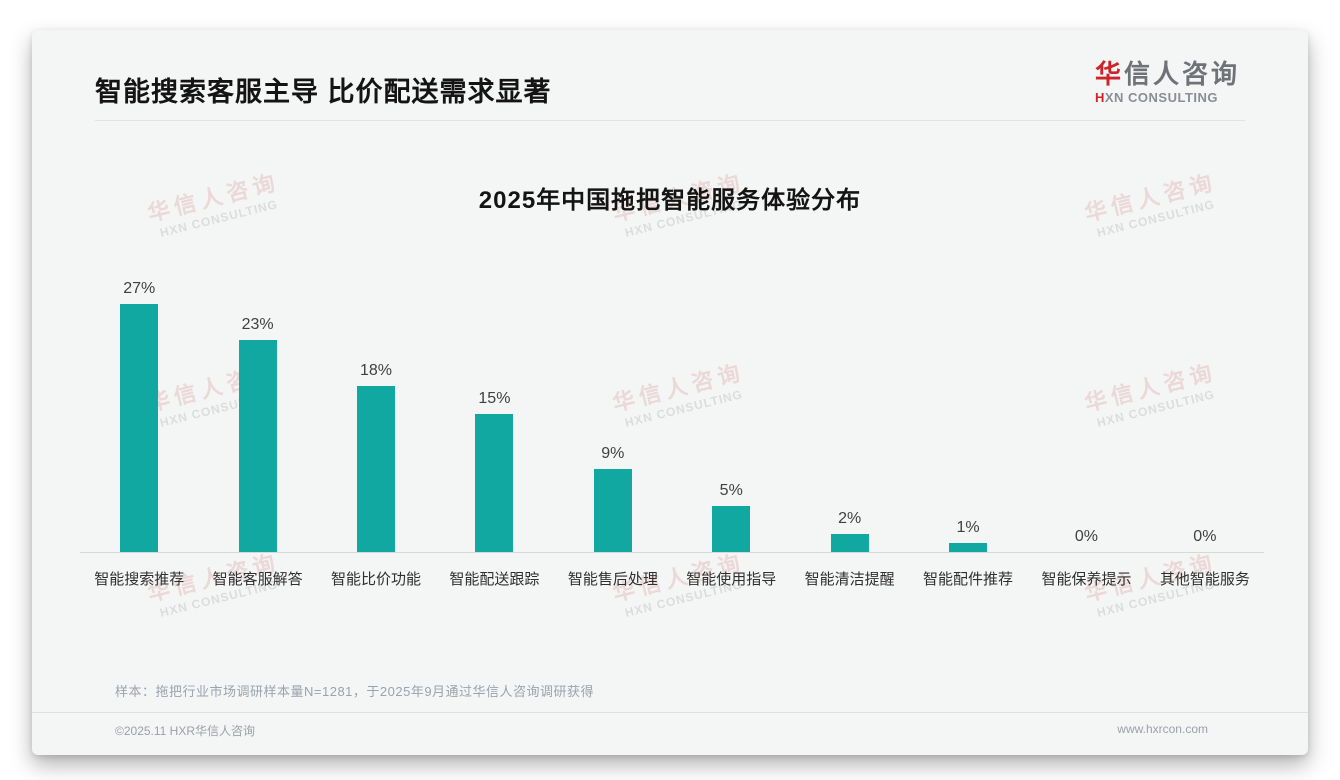 The image size is (1340, 780). Describe the element at coordinates (613, 453) in the screenshot. I see `bar-value-label: 9%` at that location.